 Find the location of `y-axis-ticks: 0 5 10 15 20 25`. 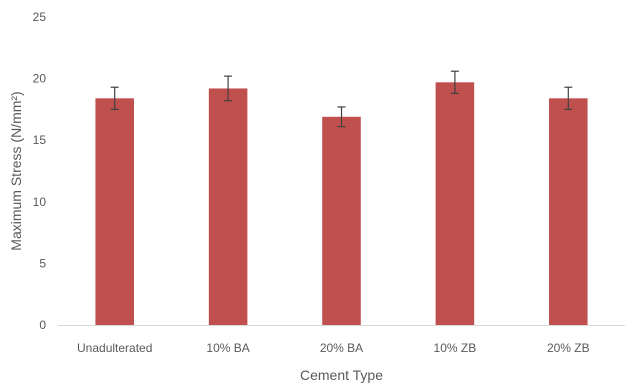

y-axis-ticks: 0 5 10 15 20 25 is located at coordinates (40, 171).